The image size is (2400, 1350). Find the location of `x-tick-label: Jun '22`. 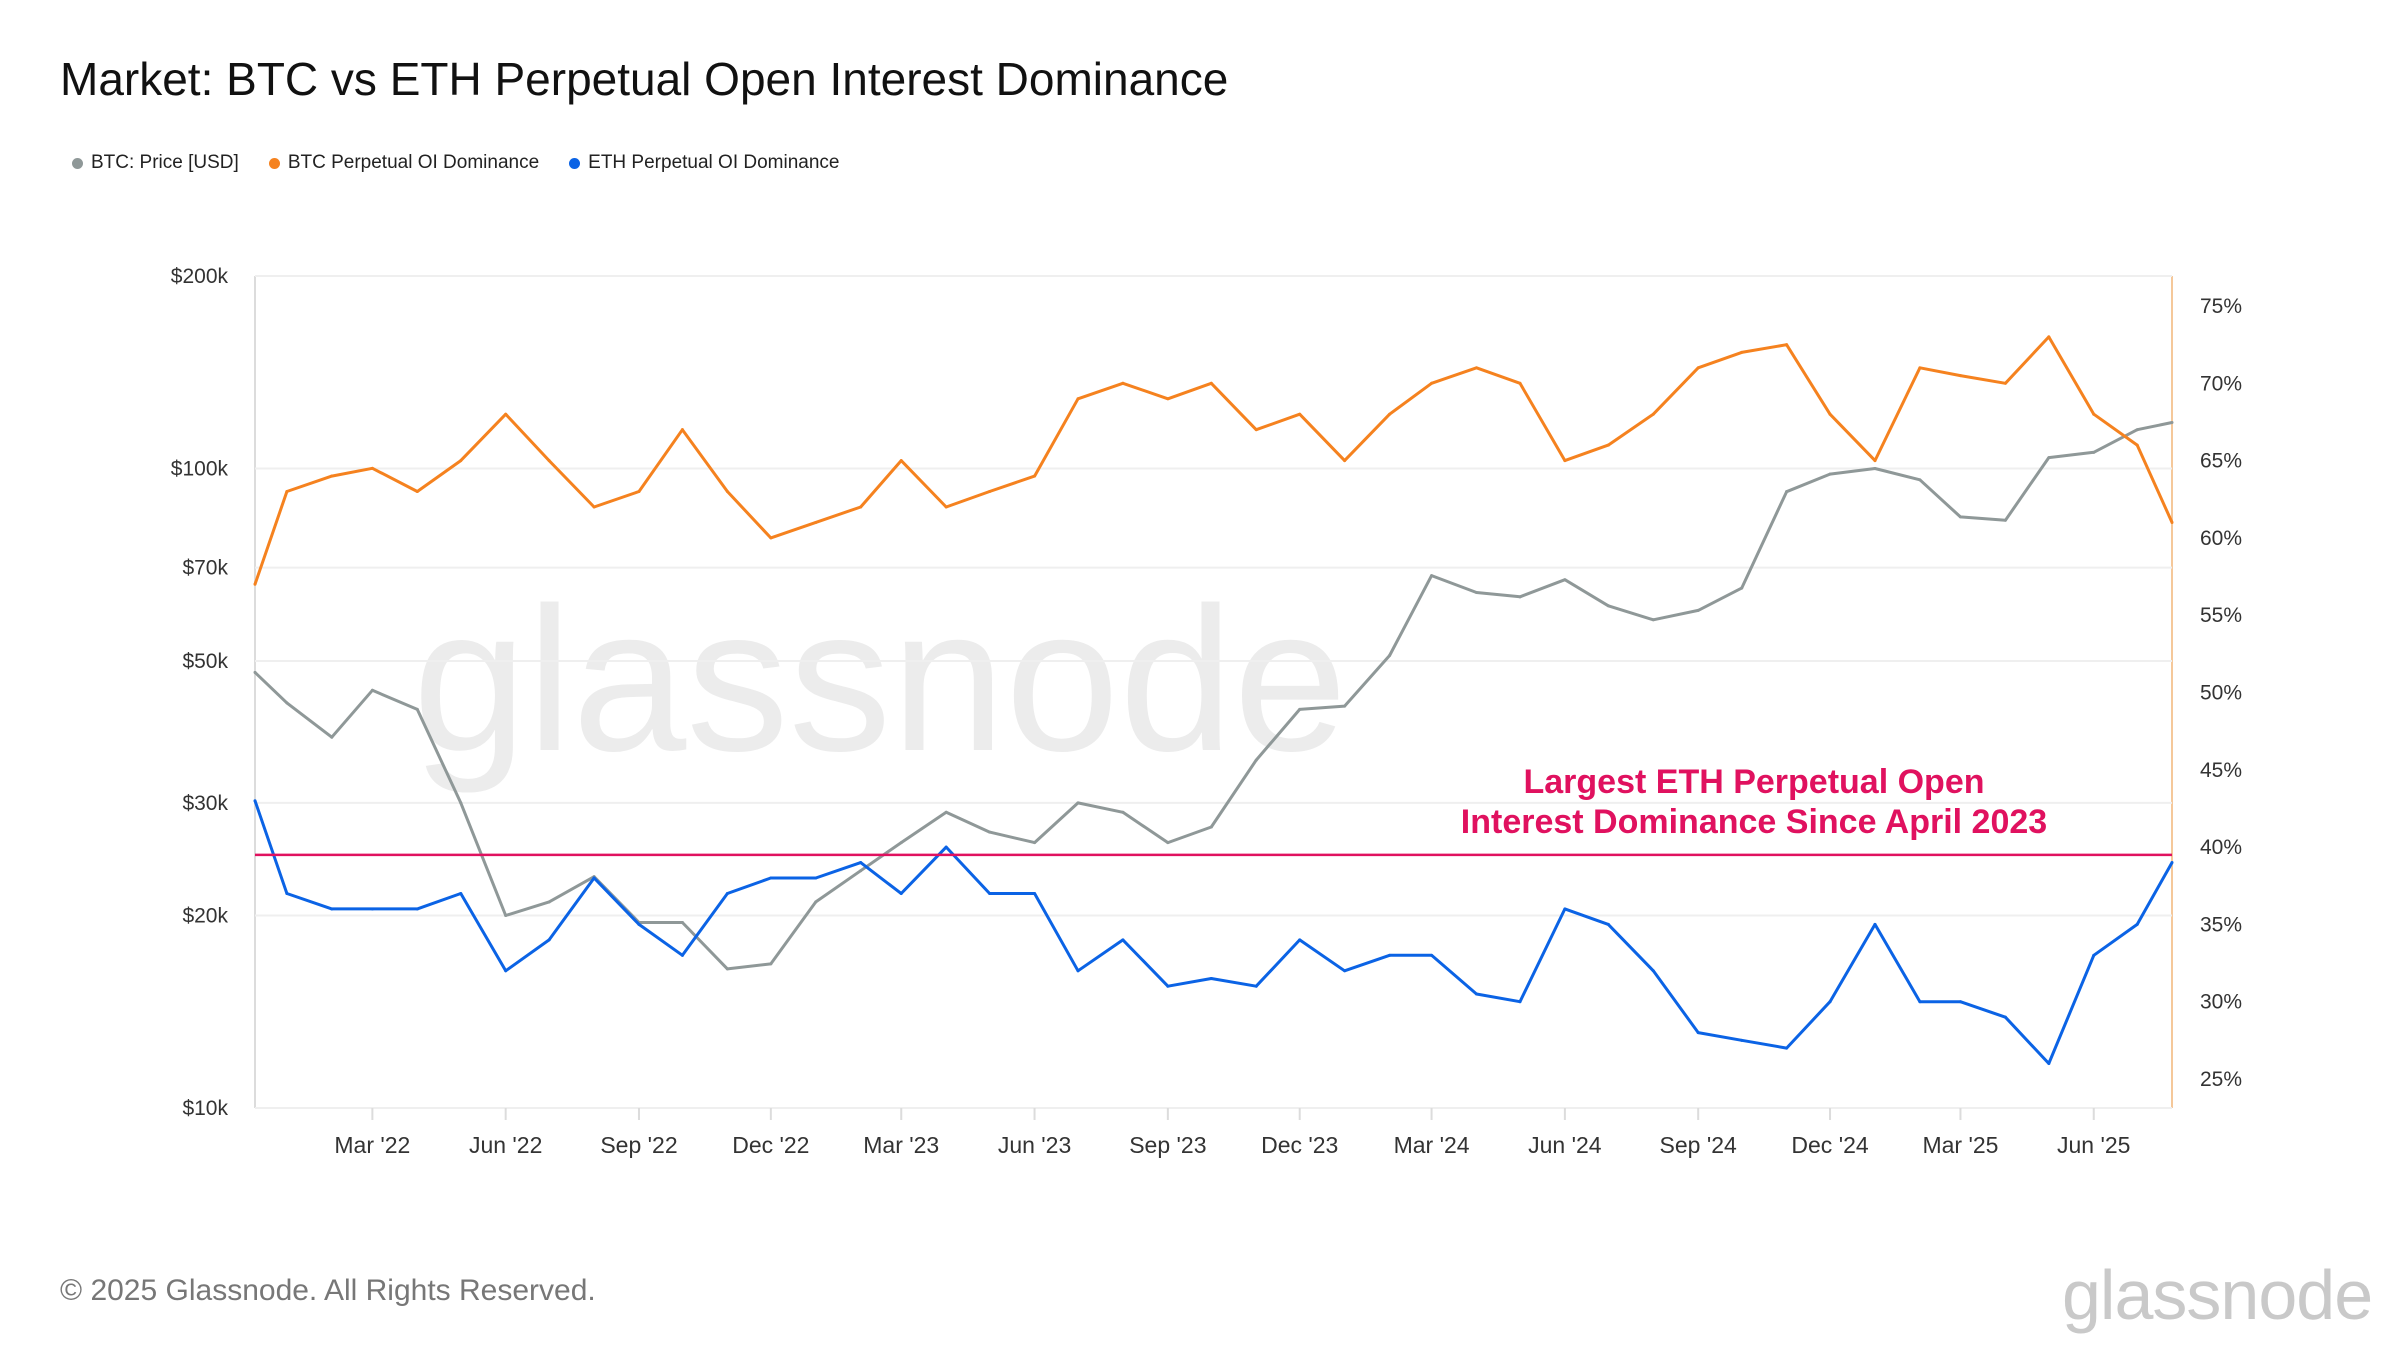

x-tick-label: Jun '22 is located at coordinates (505, 1145).